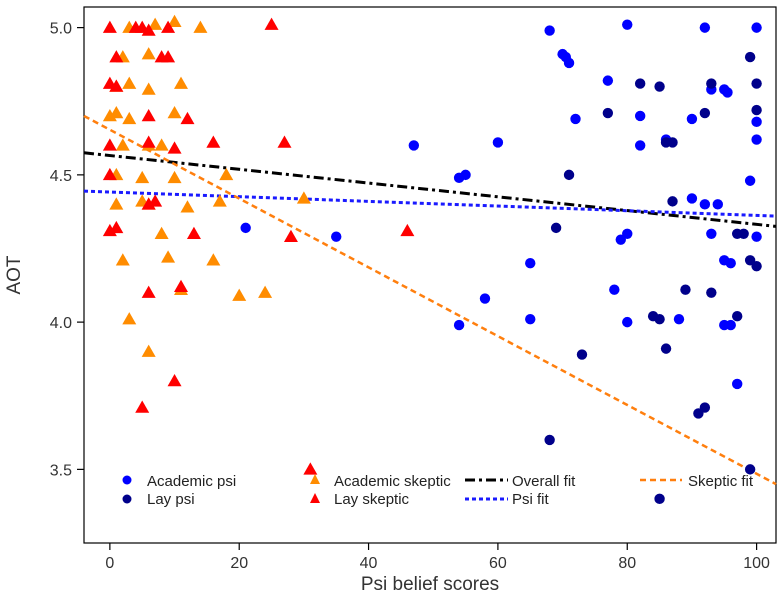  What do you see at coordinates (544, 481) in the screenshot?
I see `legend-label-overall-fit: Overall fit` at bounding box center [544, 481].